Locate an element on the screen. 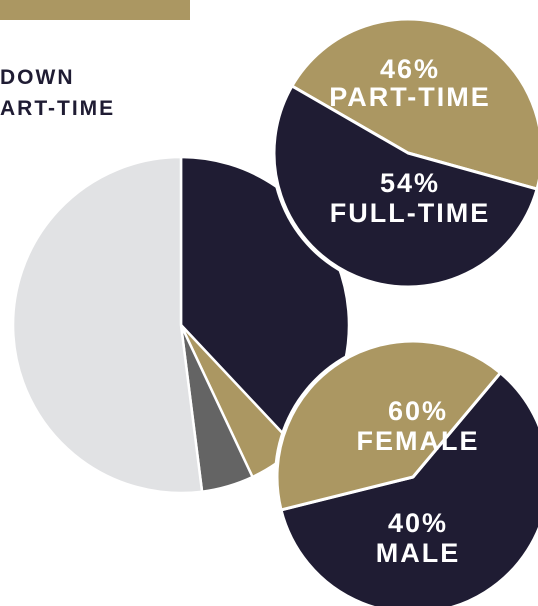  employment-pie-category-label: FULL-TIME is located at coordinates (410, 213).